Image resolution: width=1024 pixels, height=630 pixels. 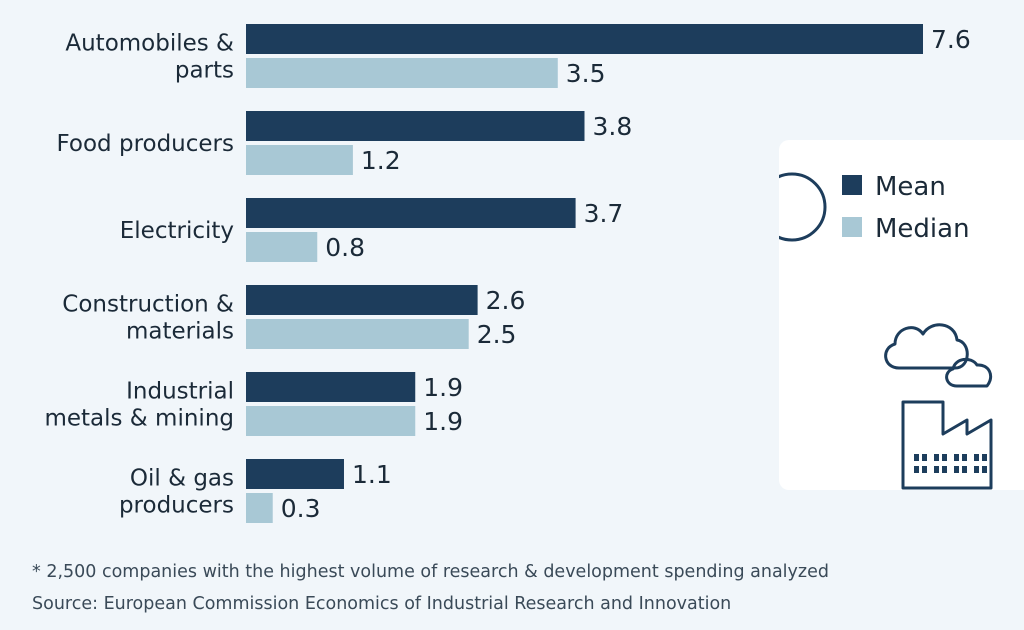 What do you see at coordinates (951, 39) in the screenshot?
I see `value-label-mean: 7.6` at bounding box center [951, 39].